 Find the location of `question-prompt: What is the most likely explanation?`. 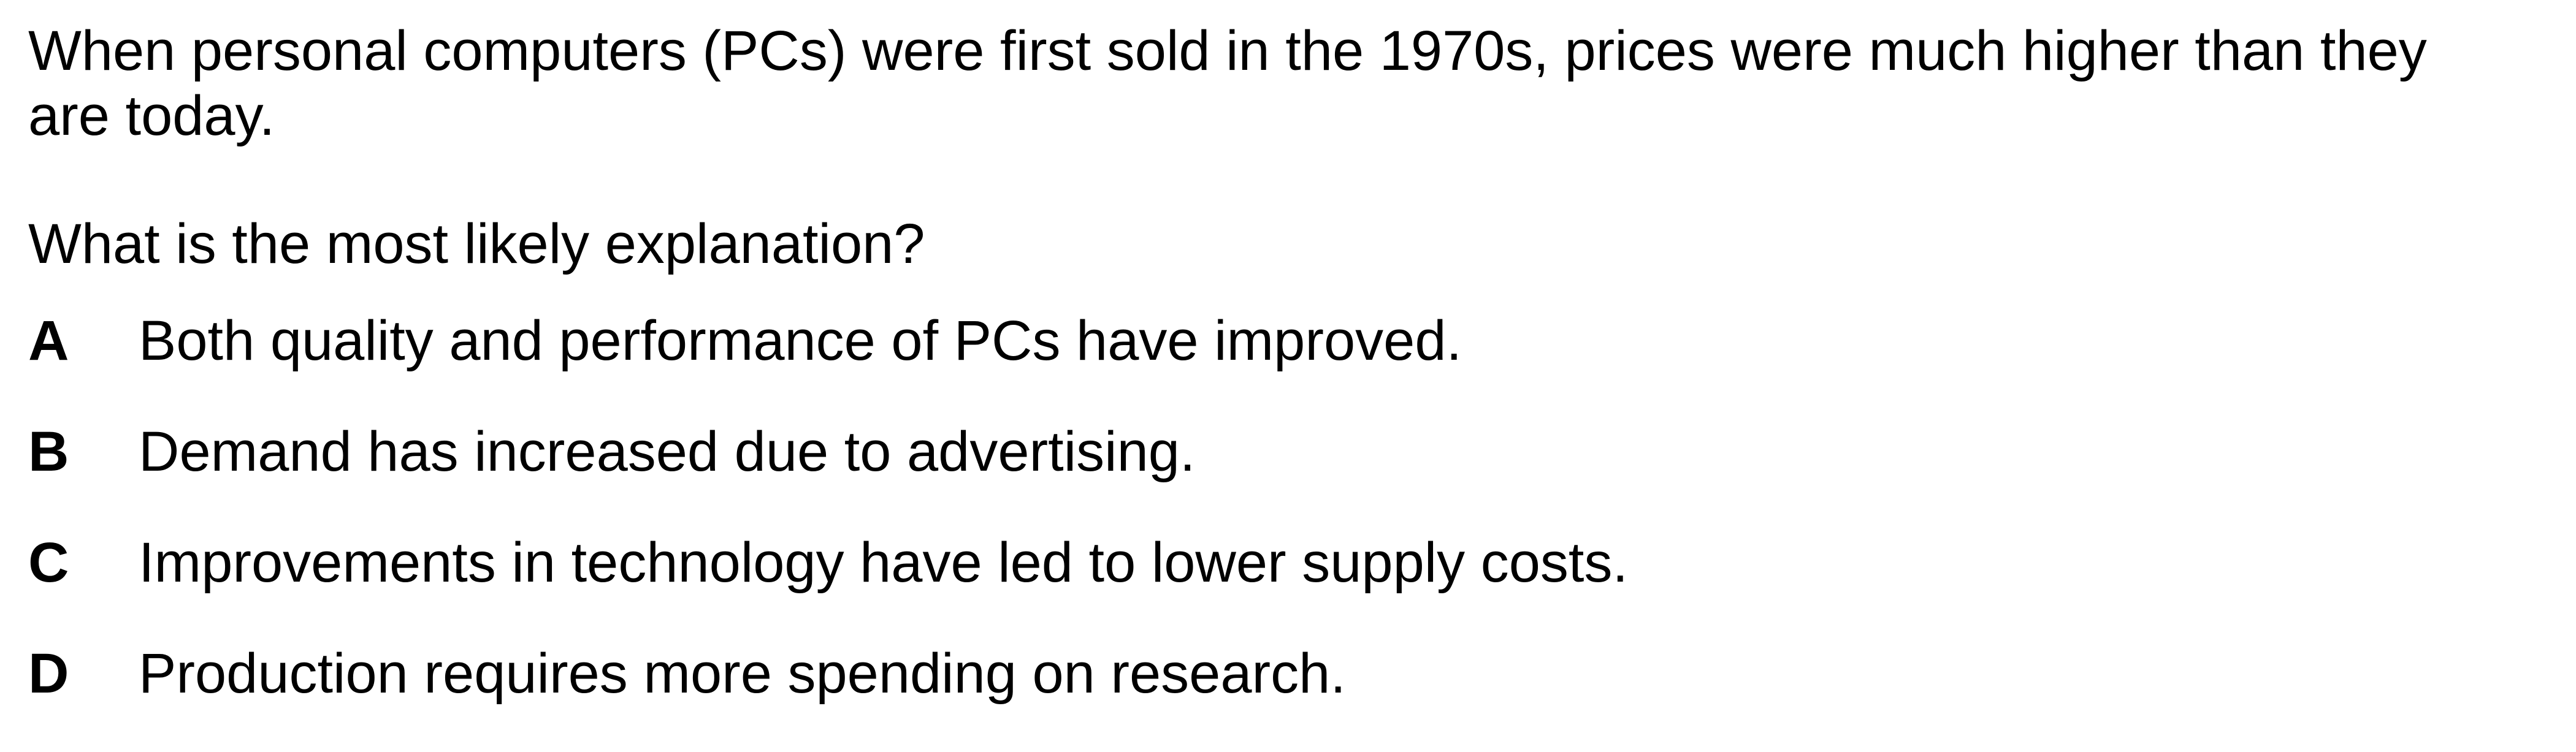

question-prompt: What is the most likely explanation? is located at coordinates (476, 244).